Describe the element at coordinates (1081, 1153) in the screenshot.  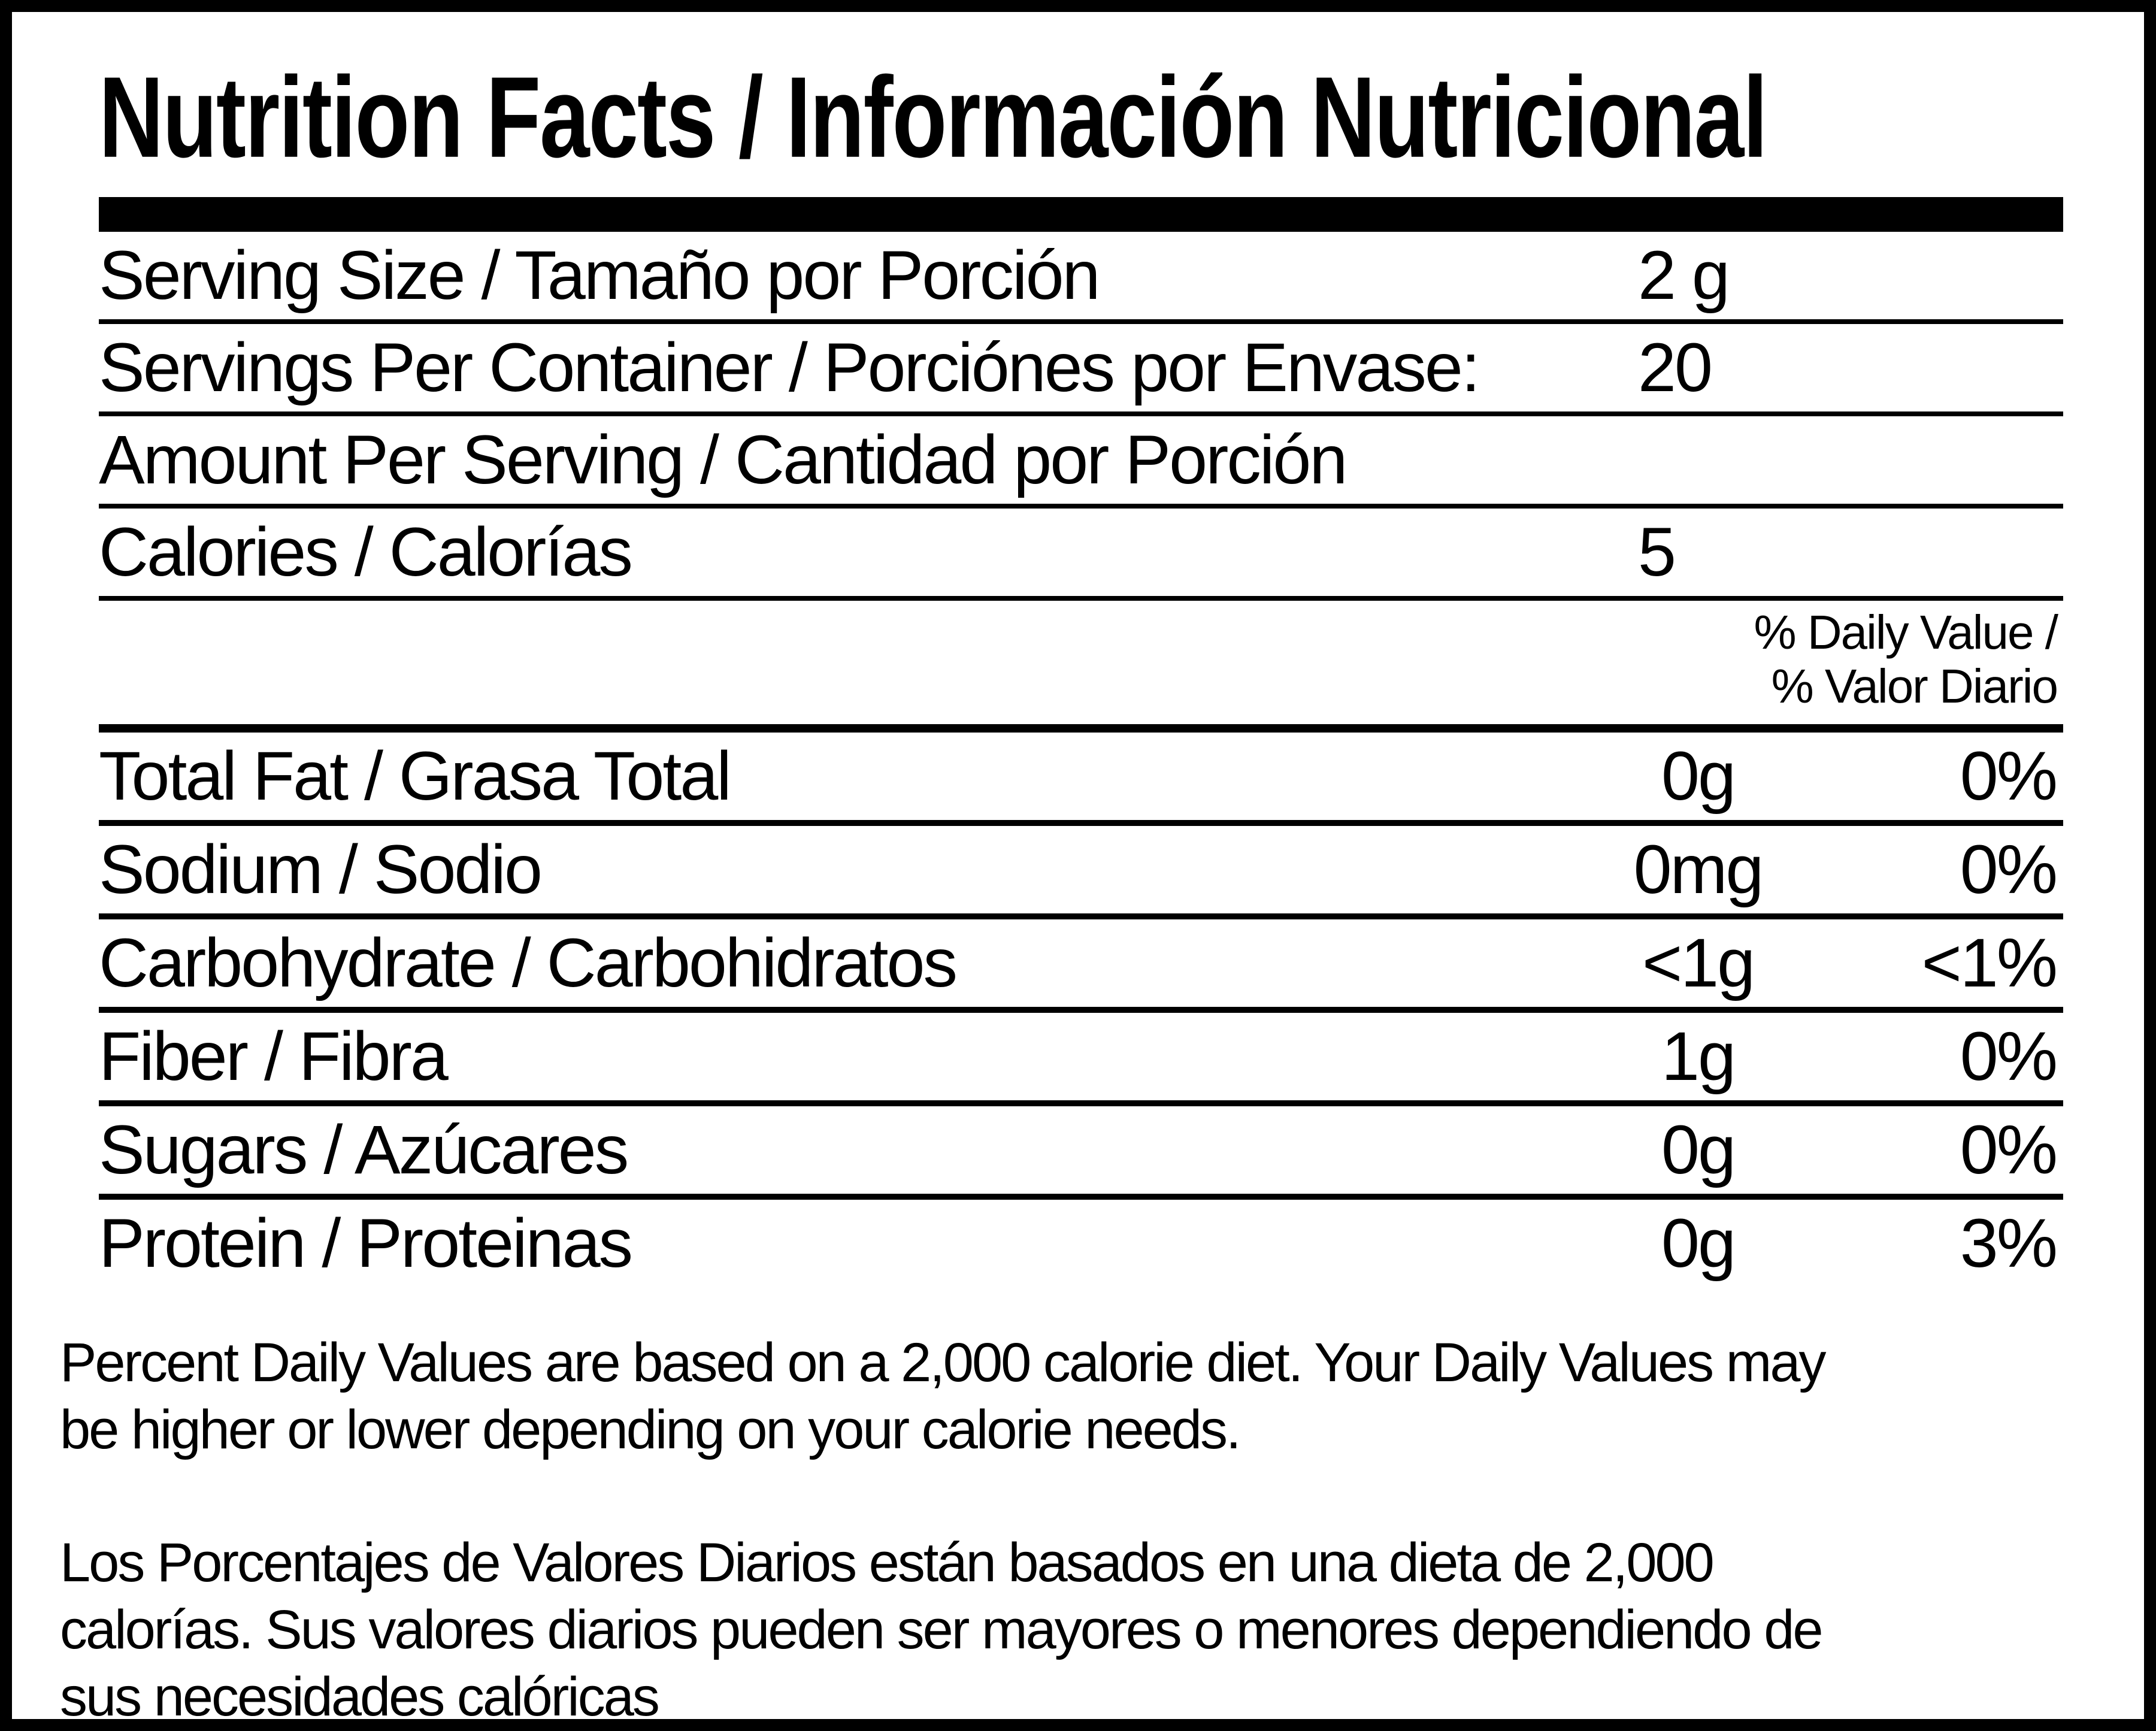
I see `nutrient-row-sugars: Sugars / Azúcares 0g 0%` at that location.